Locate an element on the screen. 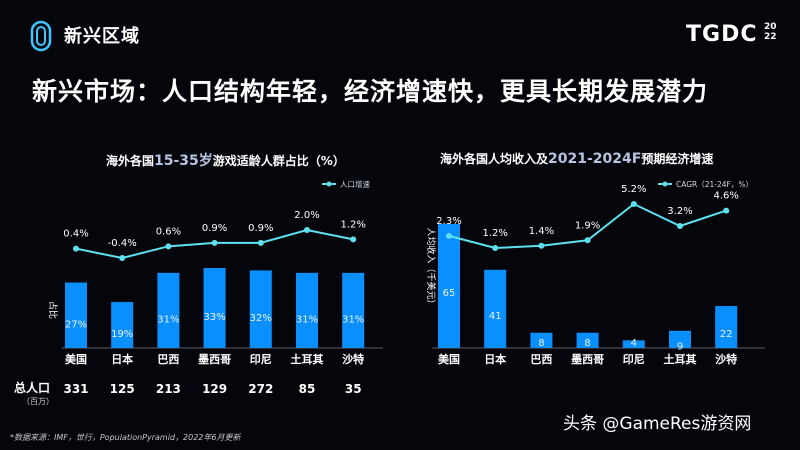  left-line-value-label: 1.2% is located at coordinates (352, 224).